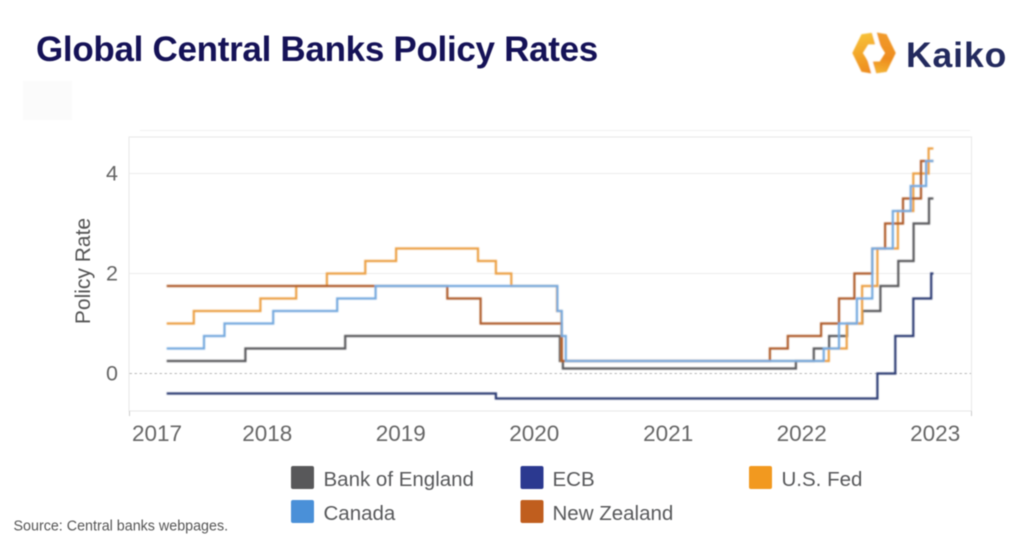  Describe the element at coordinates (157, 433) in the screenshot. I see `svg-text: 2017` at that location.